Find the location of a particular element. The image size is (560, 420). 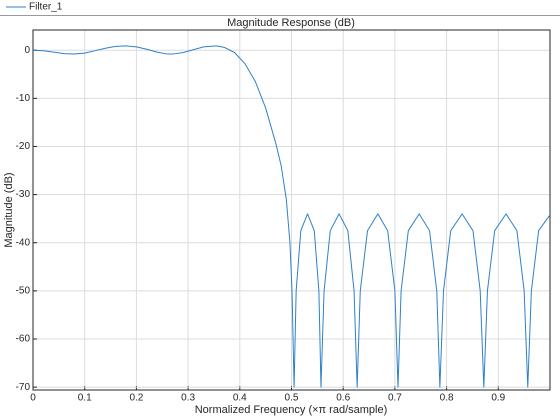

y-tick-label: -30 is located at coordinates (23, 194).